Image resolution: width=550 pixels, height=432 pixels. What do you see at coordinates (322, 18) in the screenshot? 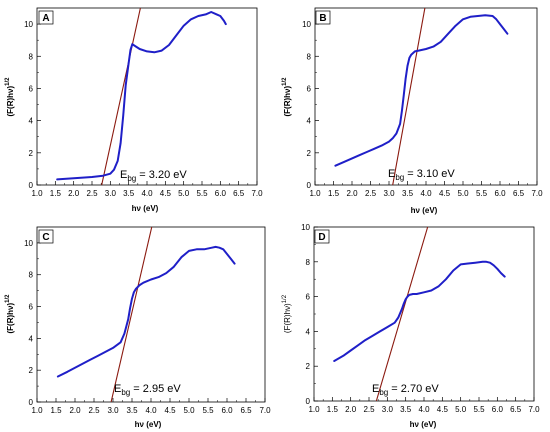
I see `panel-letter: B` at bounding box center [322, 18].